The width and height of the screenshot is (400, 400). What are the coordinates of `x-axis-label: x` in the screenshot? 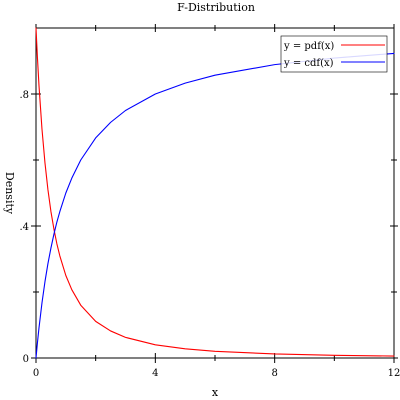 It's located at (215, 392).